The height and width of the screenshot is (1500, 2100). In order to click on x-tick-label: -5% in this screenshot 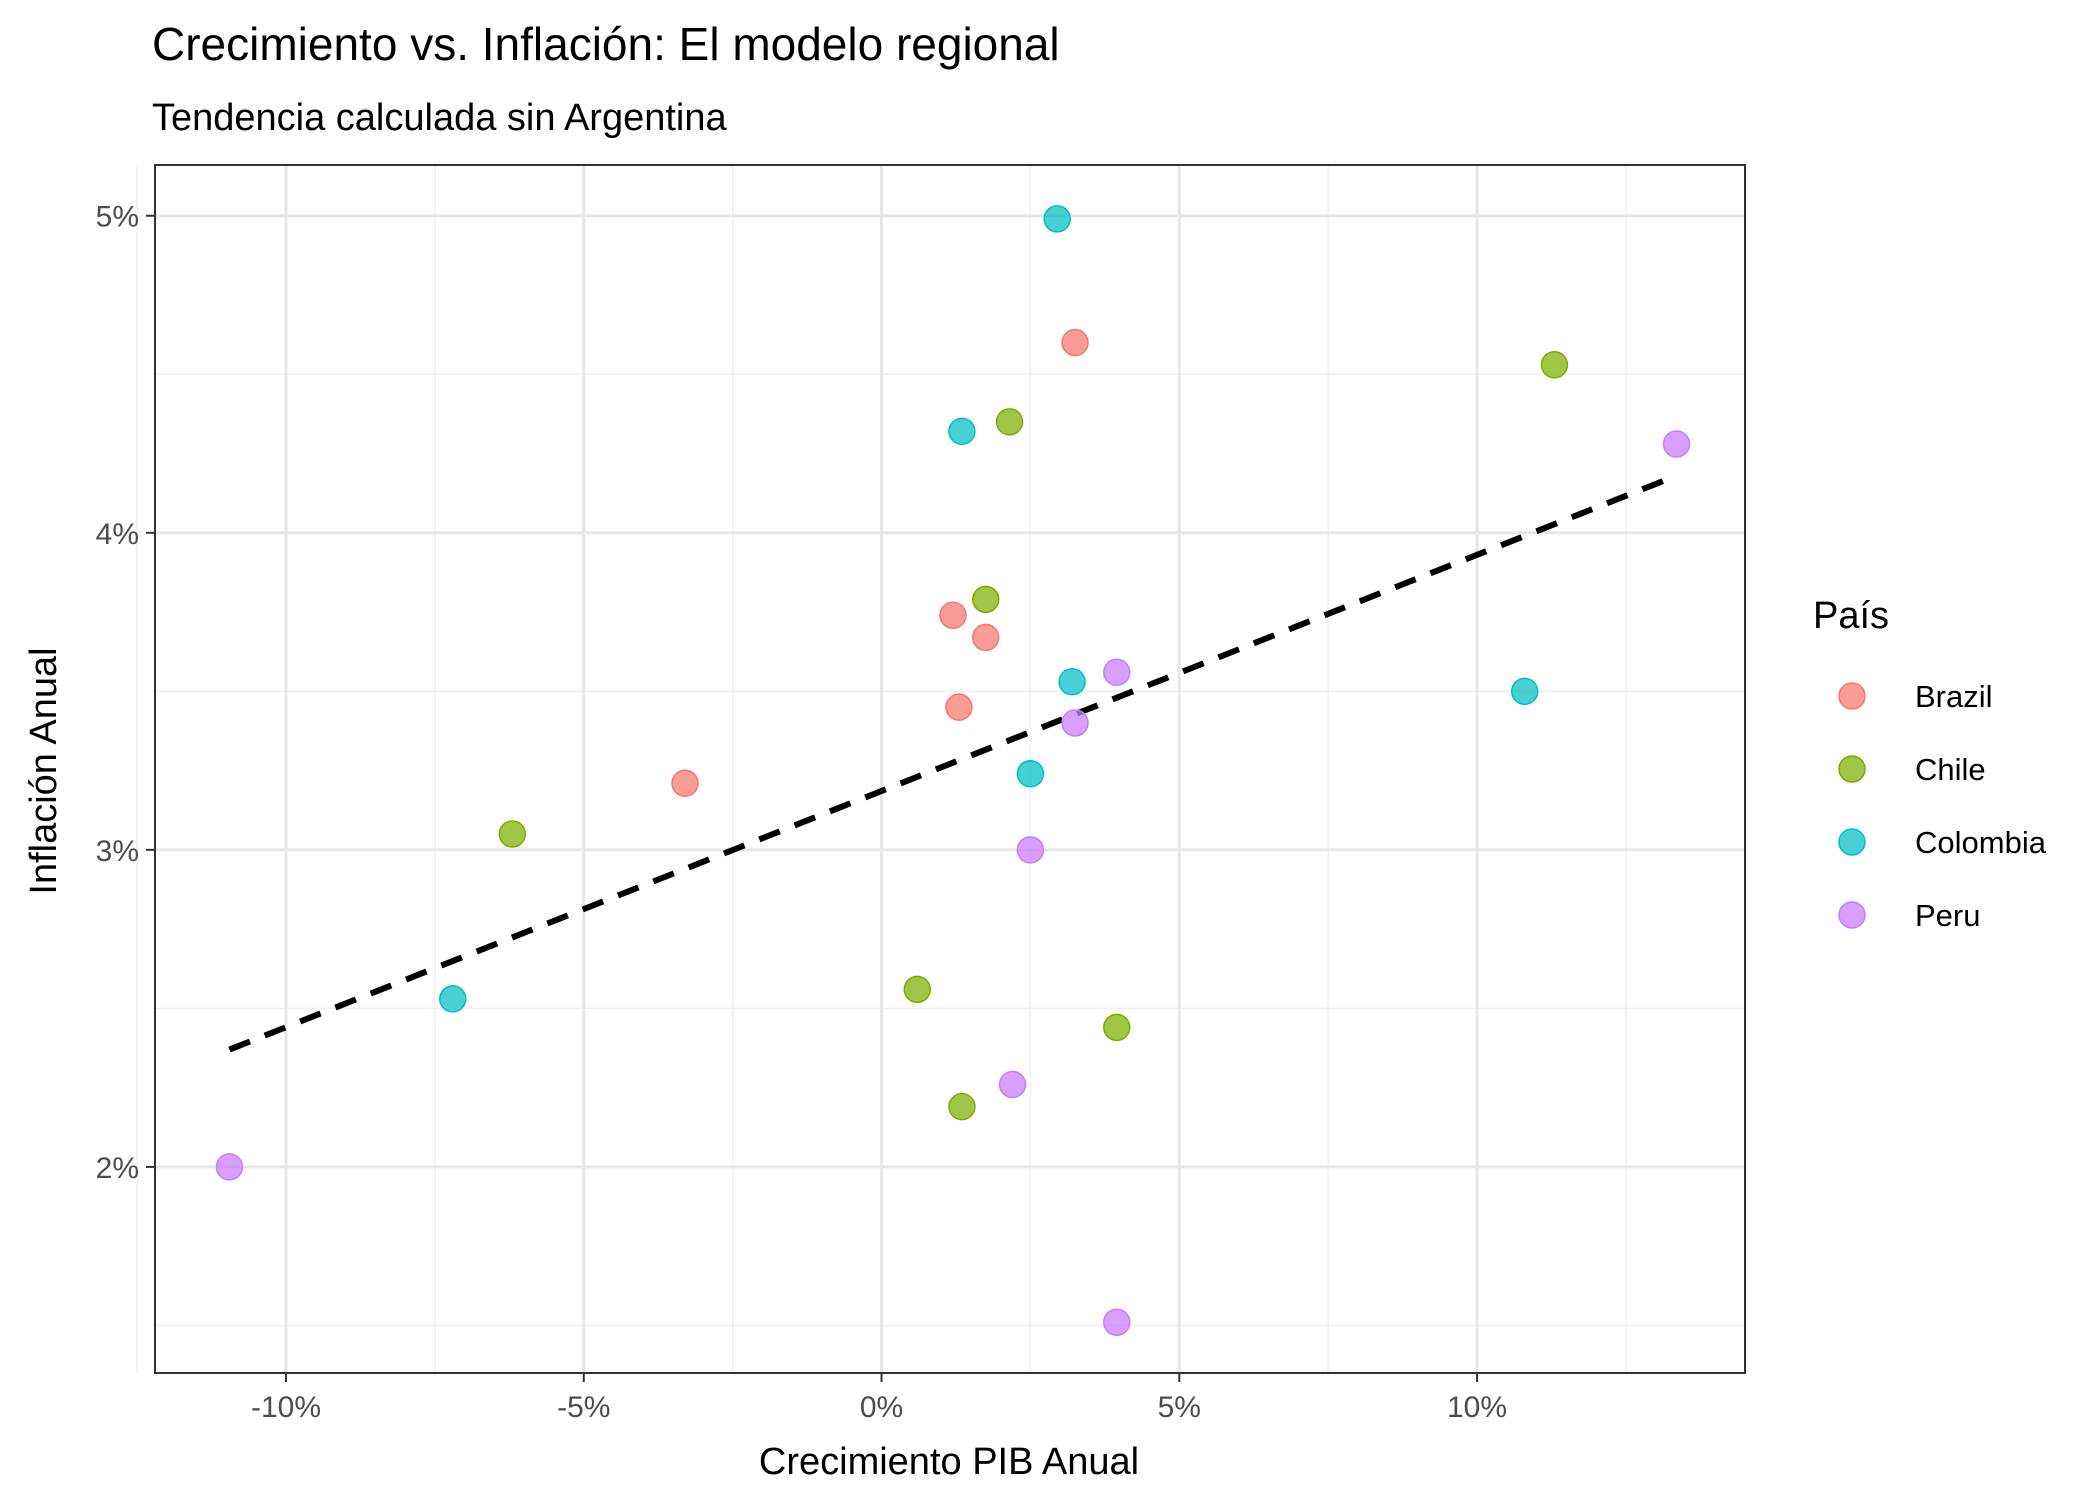, I will do `click(583, 1407)`.